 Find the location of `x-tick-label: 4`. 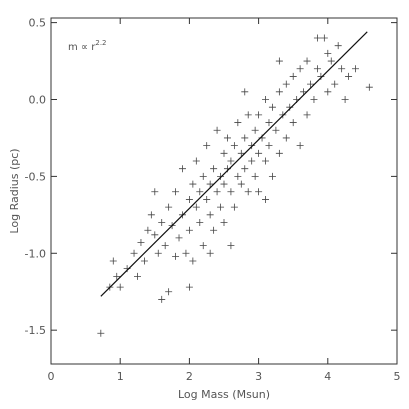

x-tick-label: 4 is located at coordinates (327, 376).